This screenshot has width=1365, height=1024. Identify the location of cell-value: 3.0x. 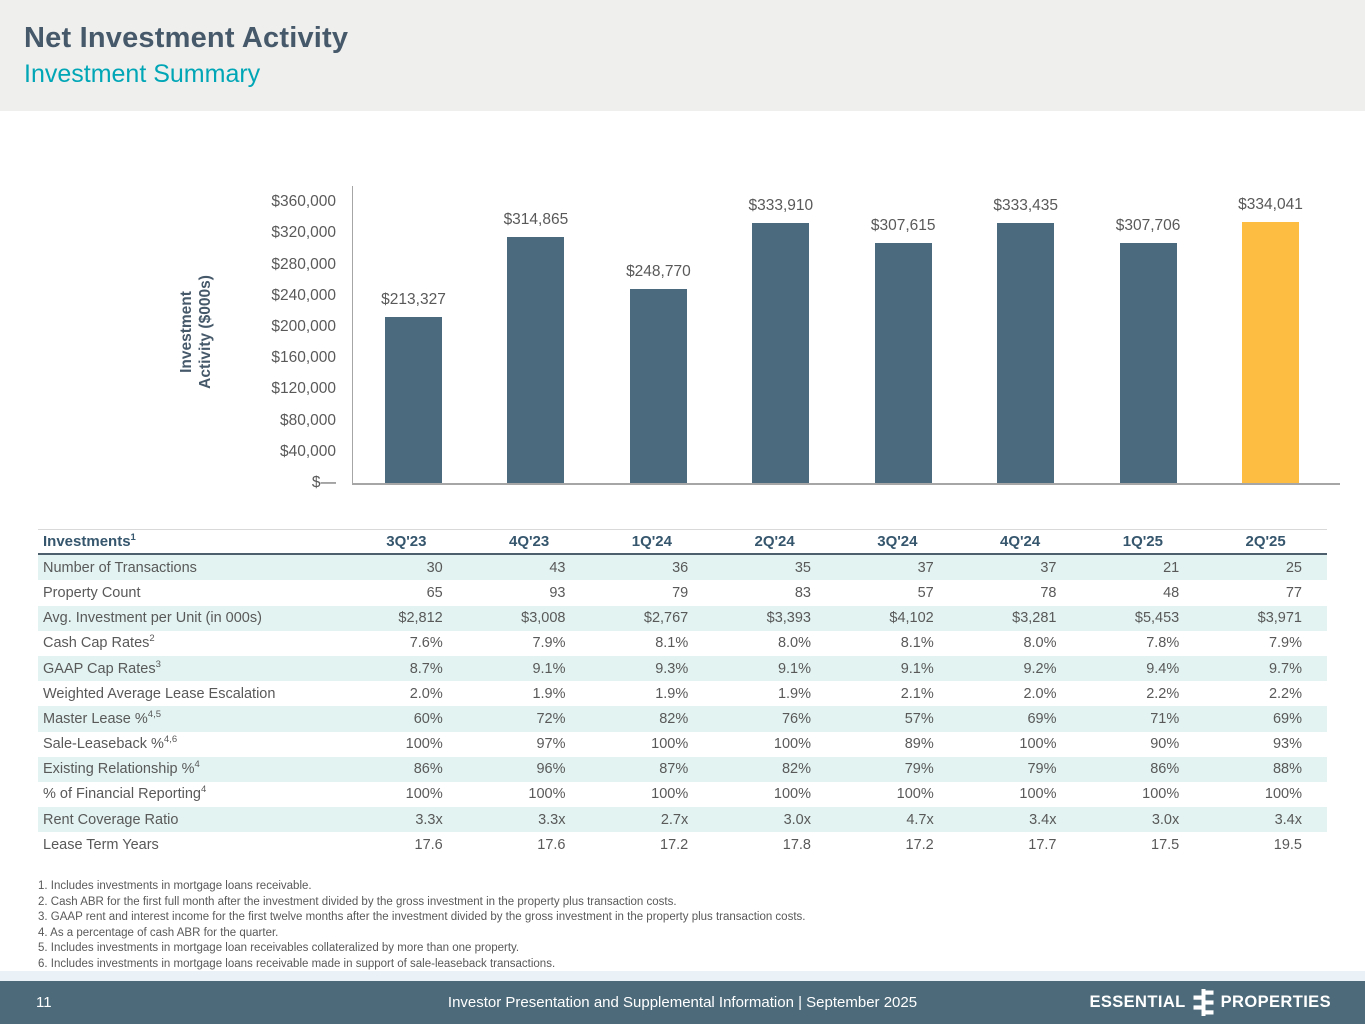
(797, 819).